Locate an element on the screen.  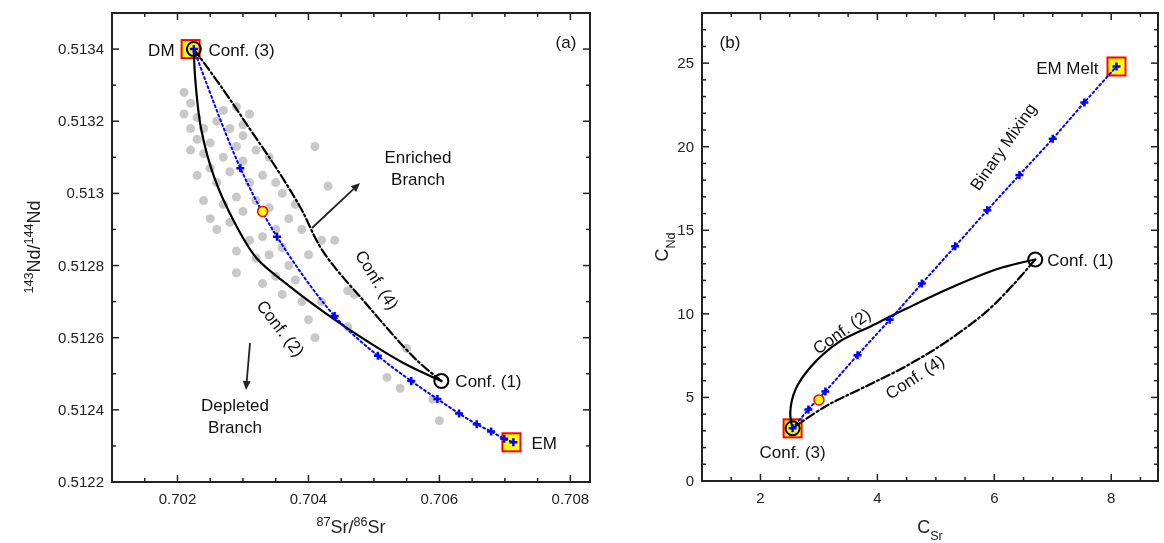
x-tick-label: 8 is located at coordinates (1111, 497).